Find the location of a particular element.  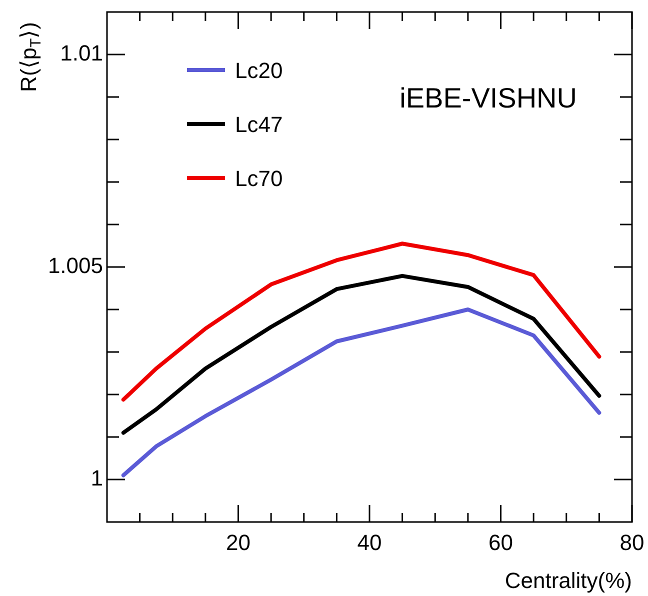

legend-label: Lc70 is located at coordinates (259, 179).